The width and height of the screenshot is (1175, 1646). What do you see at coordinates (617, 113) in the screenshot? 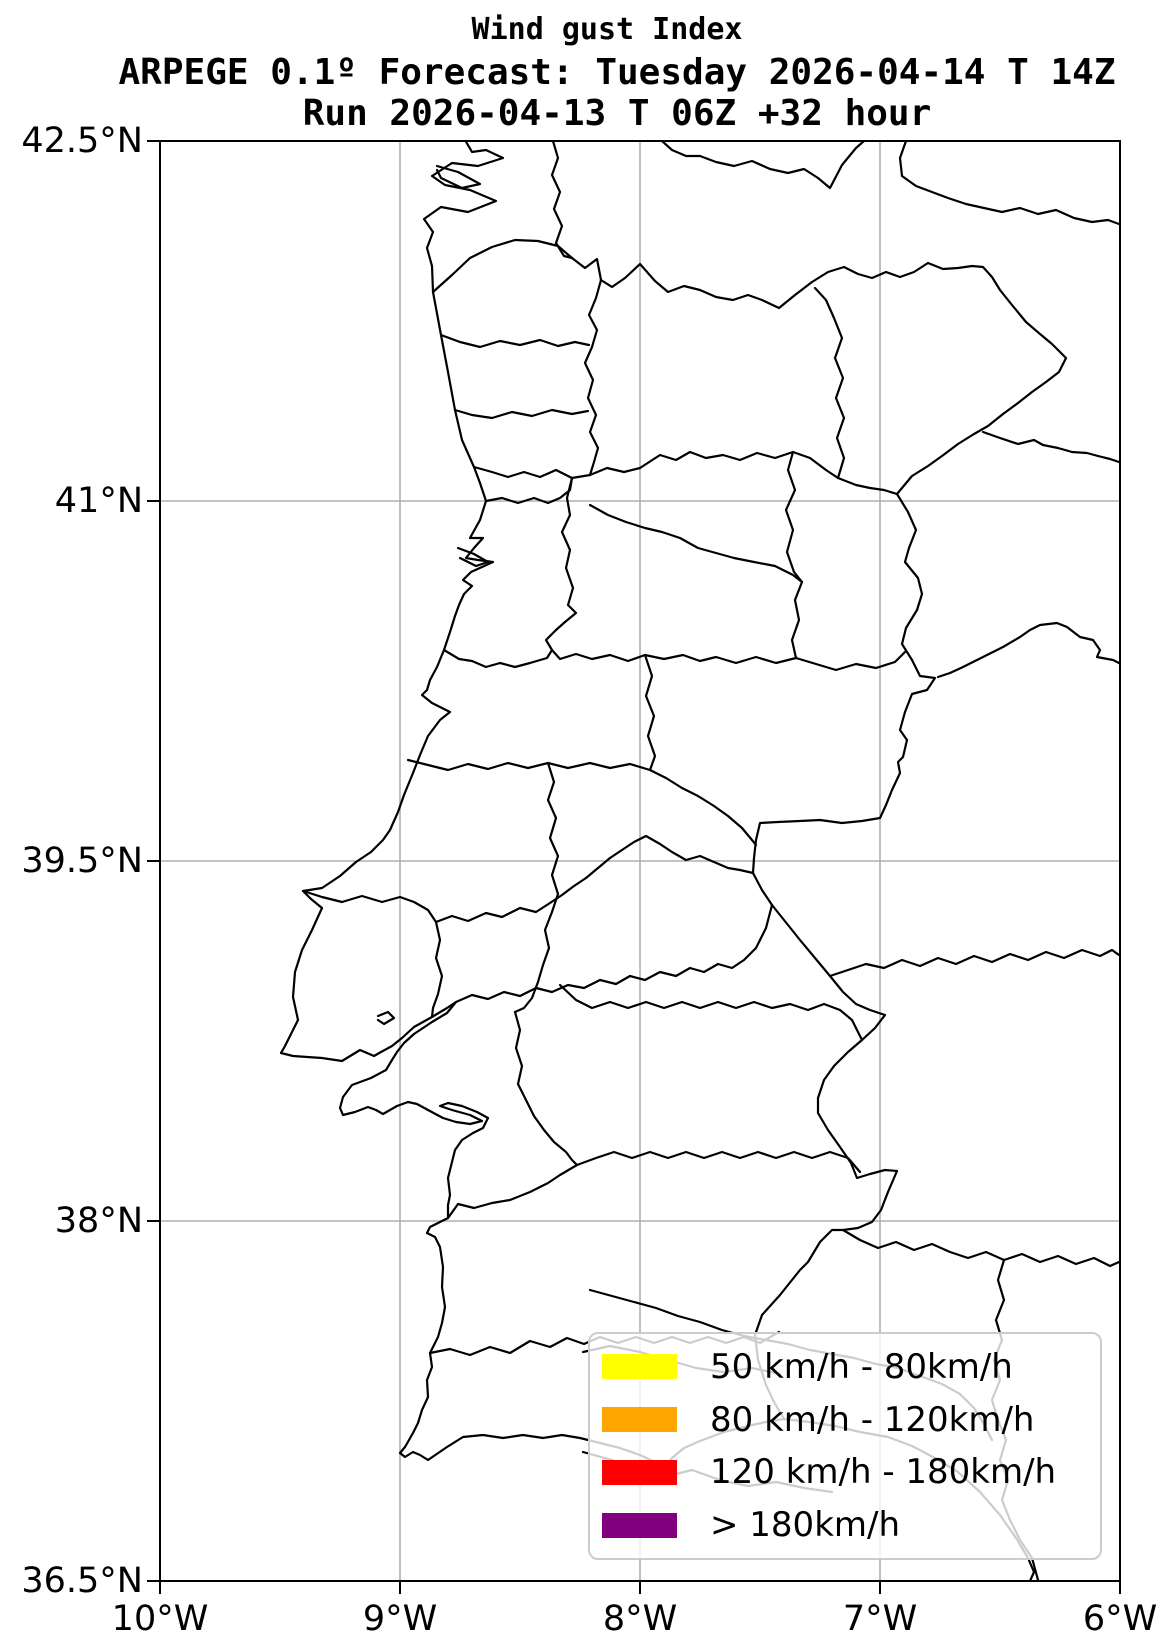
I see `chart-subtitle-run: Run 2026-04-13 T 06Z +32 hour` at bounding box center [617, 113].